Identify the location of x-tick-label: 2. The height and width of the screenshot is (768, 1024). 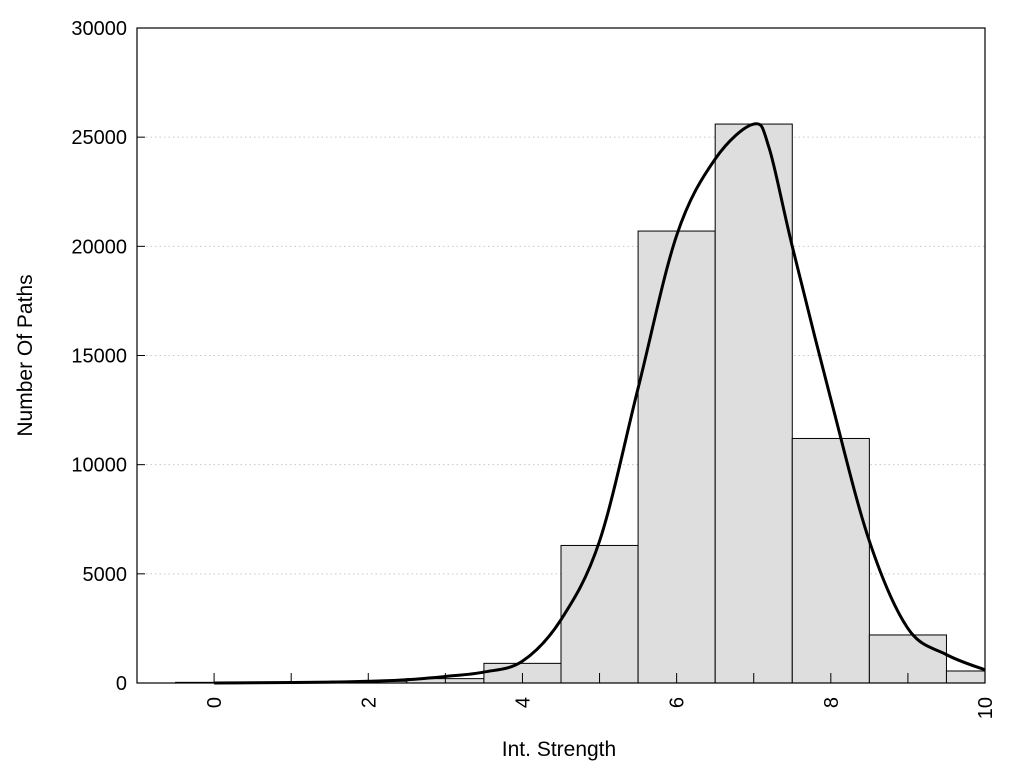
(369, 702).